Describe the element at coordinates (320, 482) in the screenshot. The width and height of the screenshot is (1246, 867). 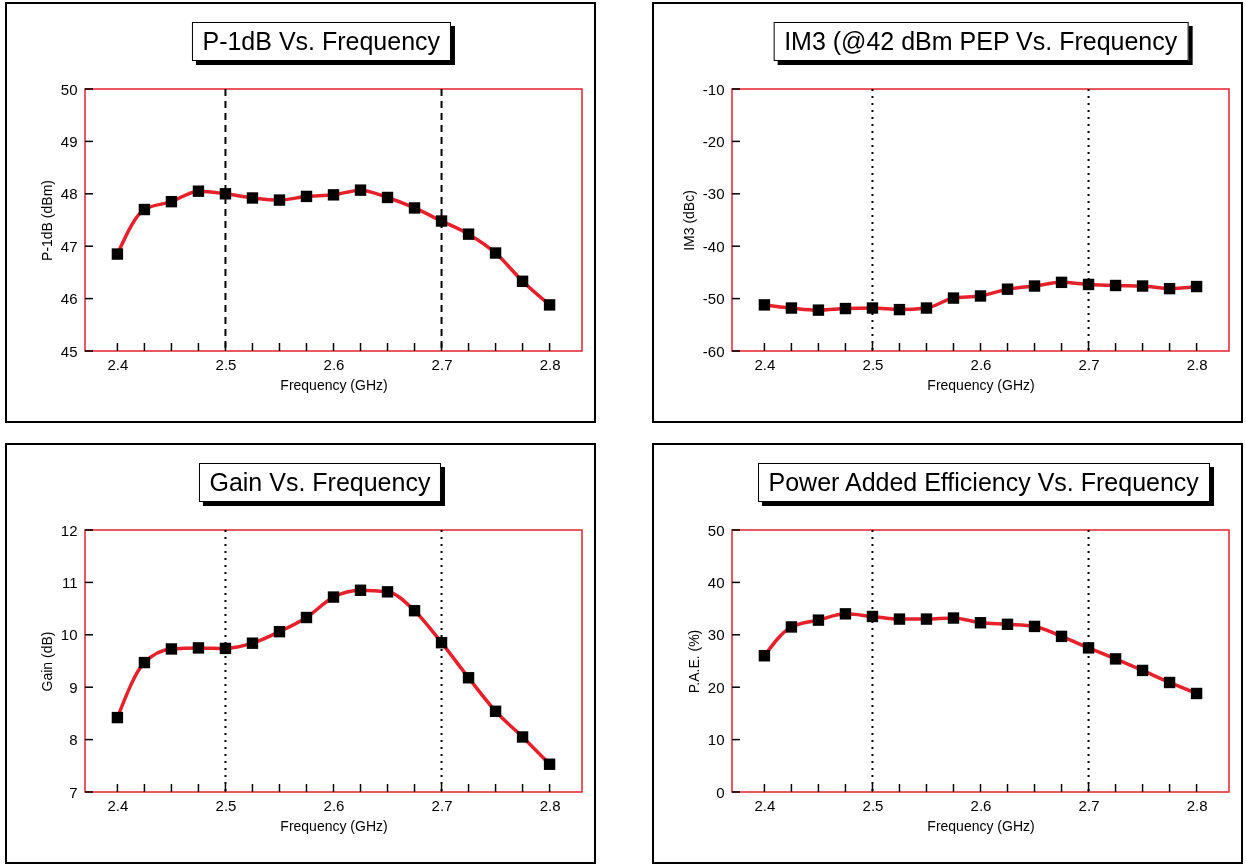
I see `chart-title: Gain Vs. Frequency` at that location.